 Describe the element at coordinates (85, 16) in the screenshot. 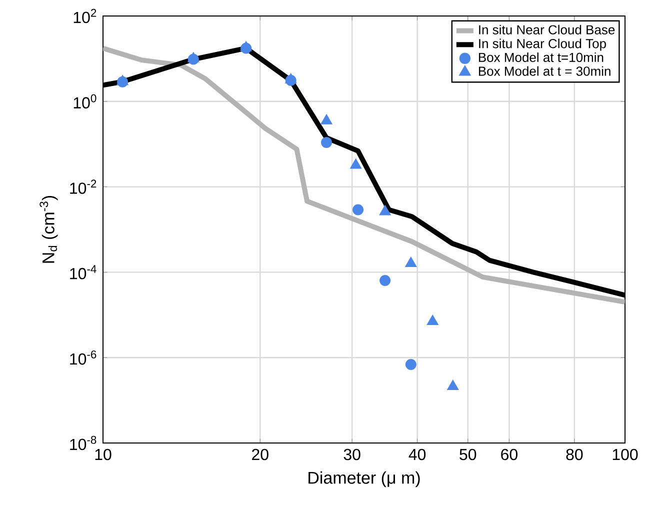

I see `y-tick-label: 10$^{2}$` at that location.